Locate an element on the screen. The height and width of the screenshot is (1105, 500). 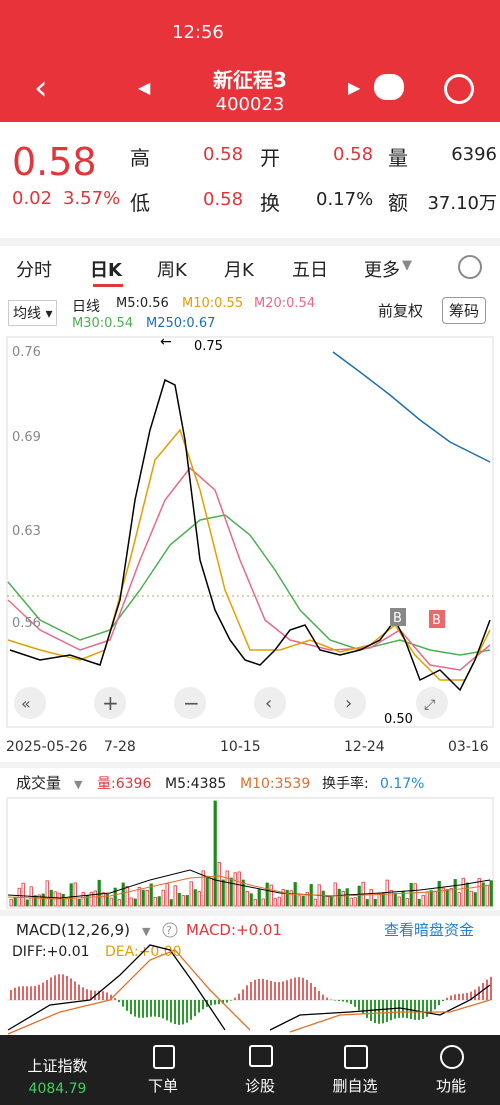
marker: B is located at coordinates (436, 620).